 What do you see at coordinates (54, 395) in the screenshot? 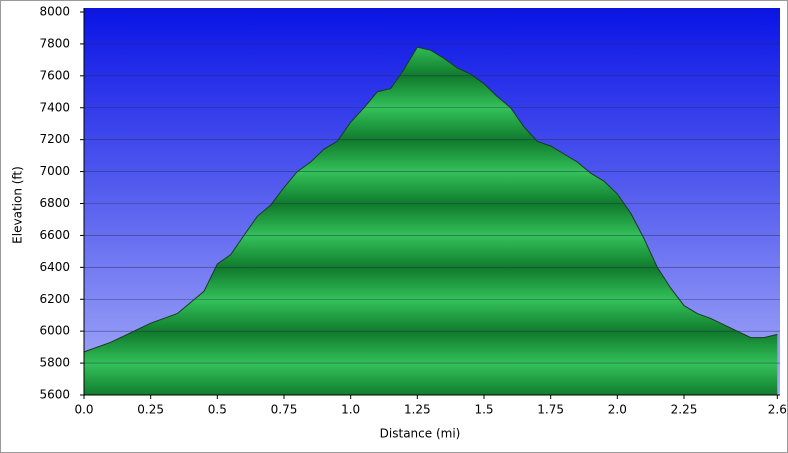
I see `y-tick-label: 5600` at bounding box center [54, 395].